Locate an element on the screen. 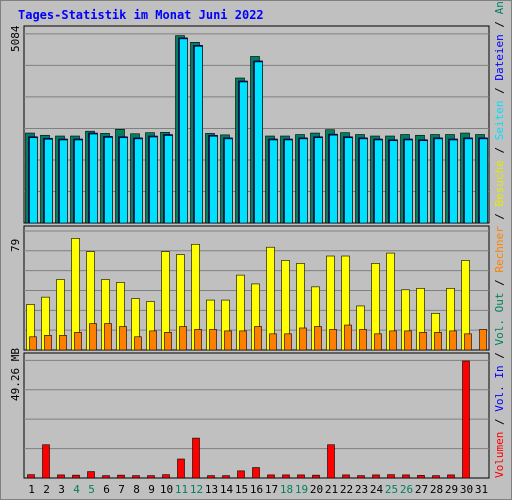 The width and height of the screenshot is (512, 500). x-tick-label: 26 is located at coordinates (406, 489).